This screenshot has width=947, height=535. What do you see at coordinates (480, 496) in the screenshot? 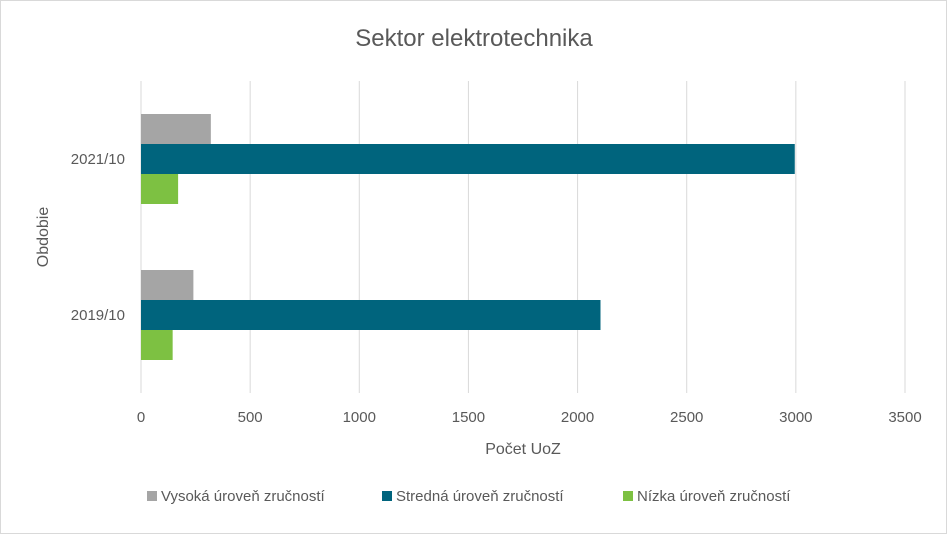
I see `legend-label: Stredná úroveň zručností` at bounding box center [480, 496].